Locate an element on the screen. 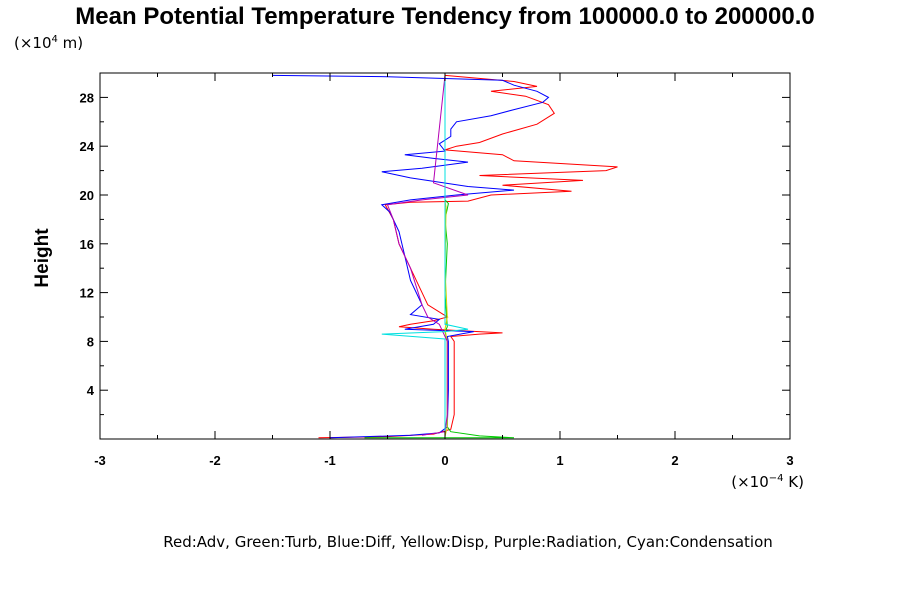 The image size is (900, 600). y-tick-label: 12 is located at coordinates (87, 293).